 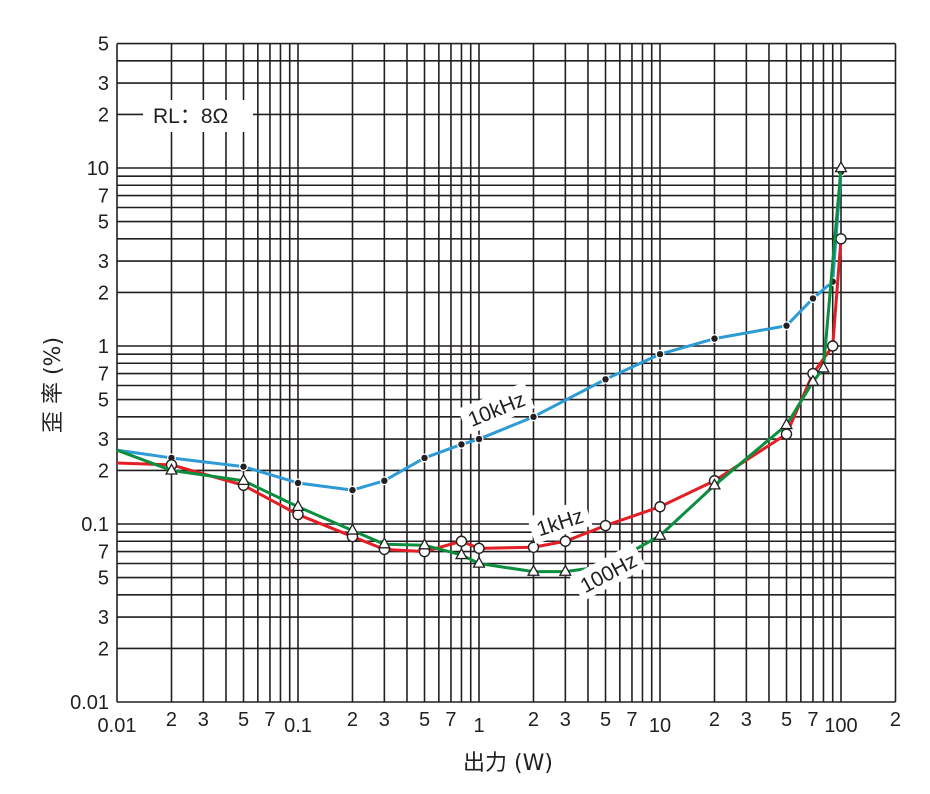 What do you see at coordinates (500, 723) in the screenshot?
I see `x-axis-ticks: 0.01 2 3 5 7 0.1 2 3 5 7 1 2 3 5 7 10 2 3 5 7 100 2` at bounding box center [500, 723].